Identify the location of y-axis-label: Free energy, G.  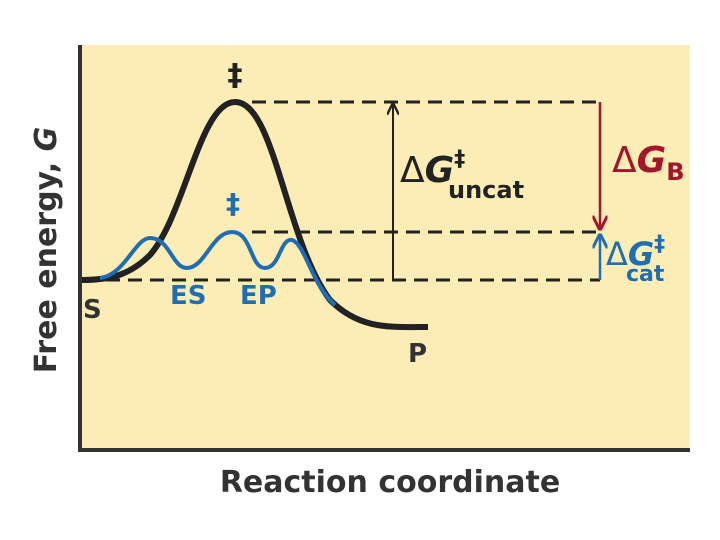
(46, 250).